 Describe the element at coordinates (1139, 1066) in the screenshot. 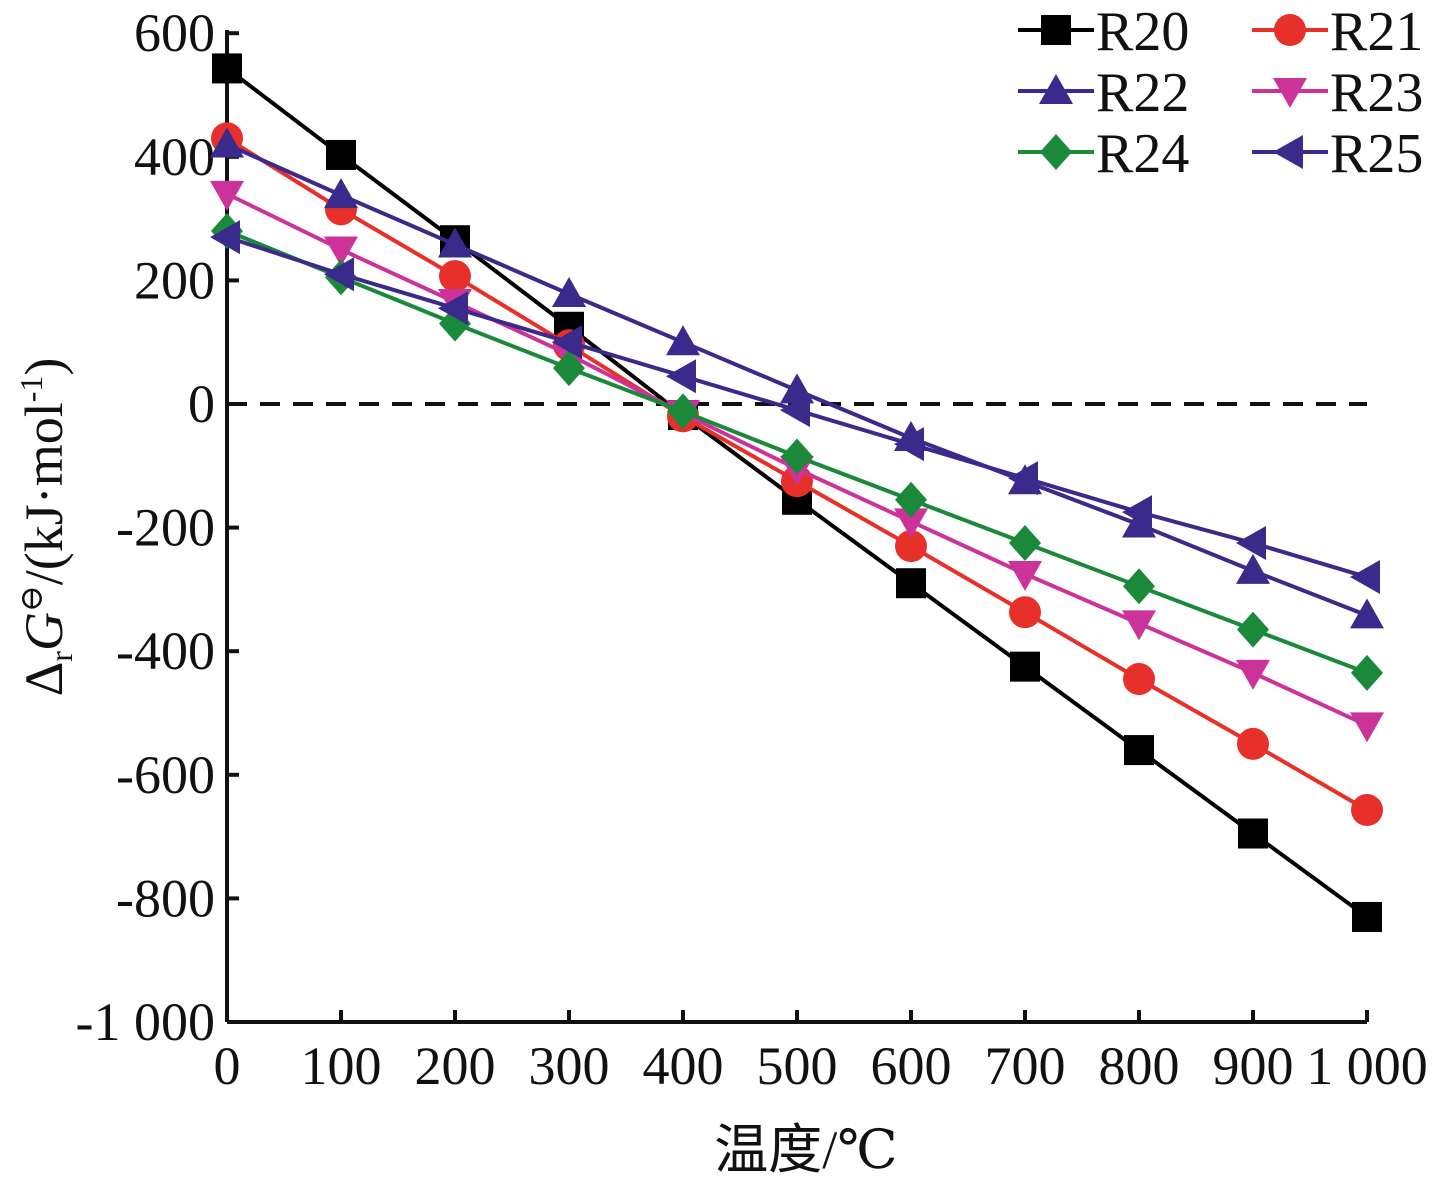

I see `x-tick-label: 800` at that location.